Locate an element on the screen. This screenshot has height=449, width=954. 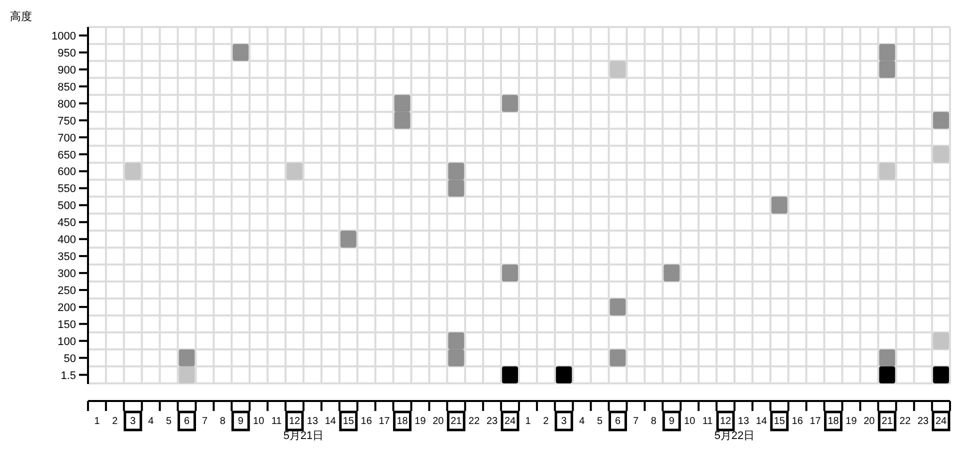
y-tick-label: 100 is located at coordinates (67, 342).